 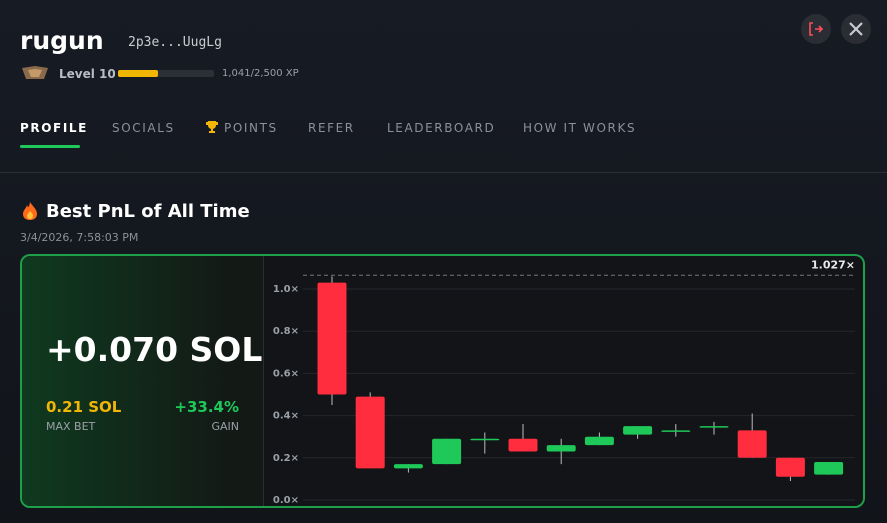 What do you see at coordinates (84, 407) in the screenshot?
I see `max-bet-value: 0.21 SOL` at bounding box center [84, 407].